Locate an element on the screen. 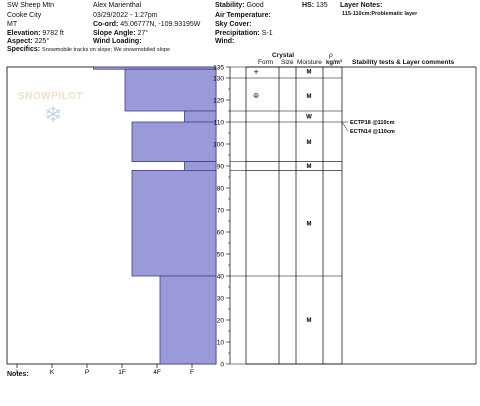 This screenshot has height=406, width=480. elevation-value: 9782 ft is located at coordinates (53, 33).